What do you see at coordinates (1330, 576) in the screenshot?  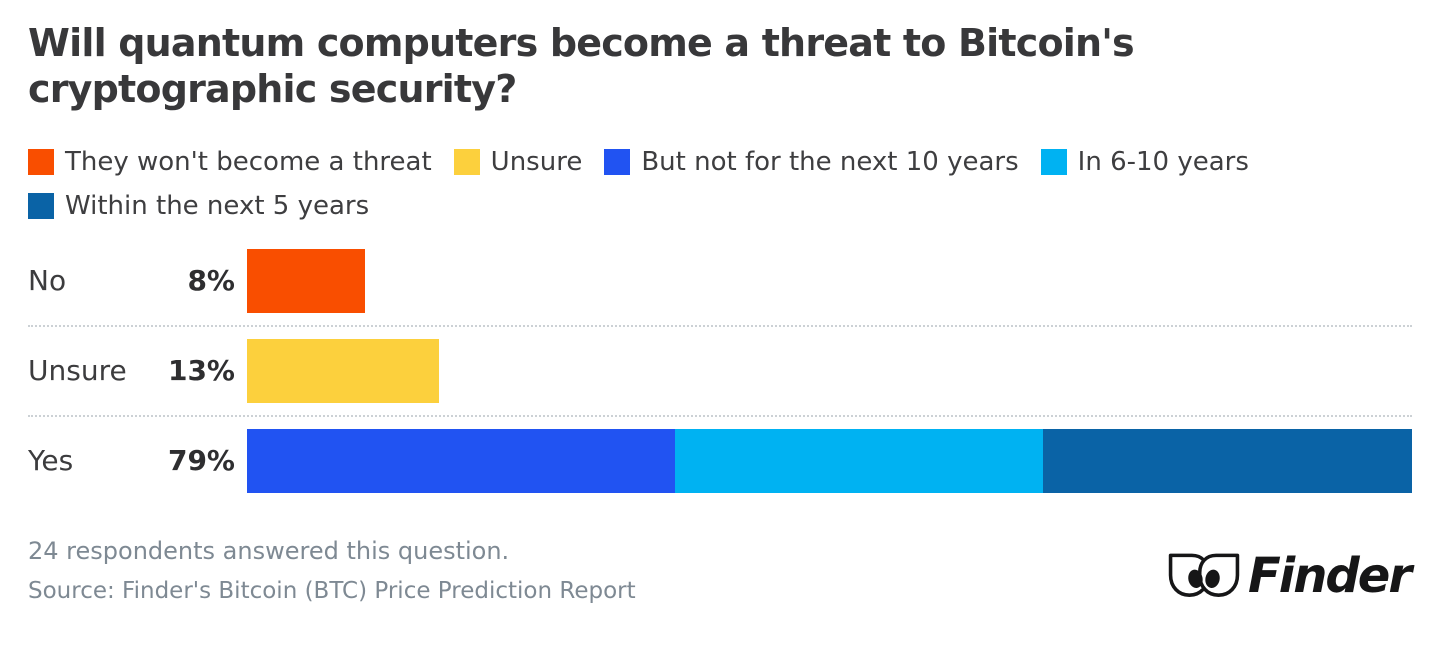 I see `finder-logo-text: Finder` at bounding box center [1330, 576].